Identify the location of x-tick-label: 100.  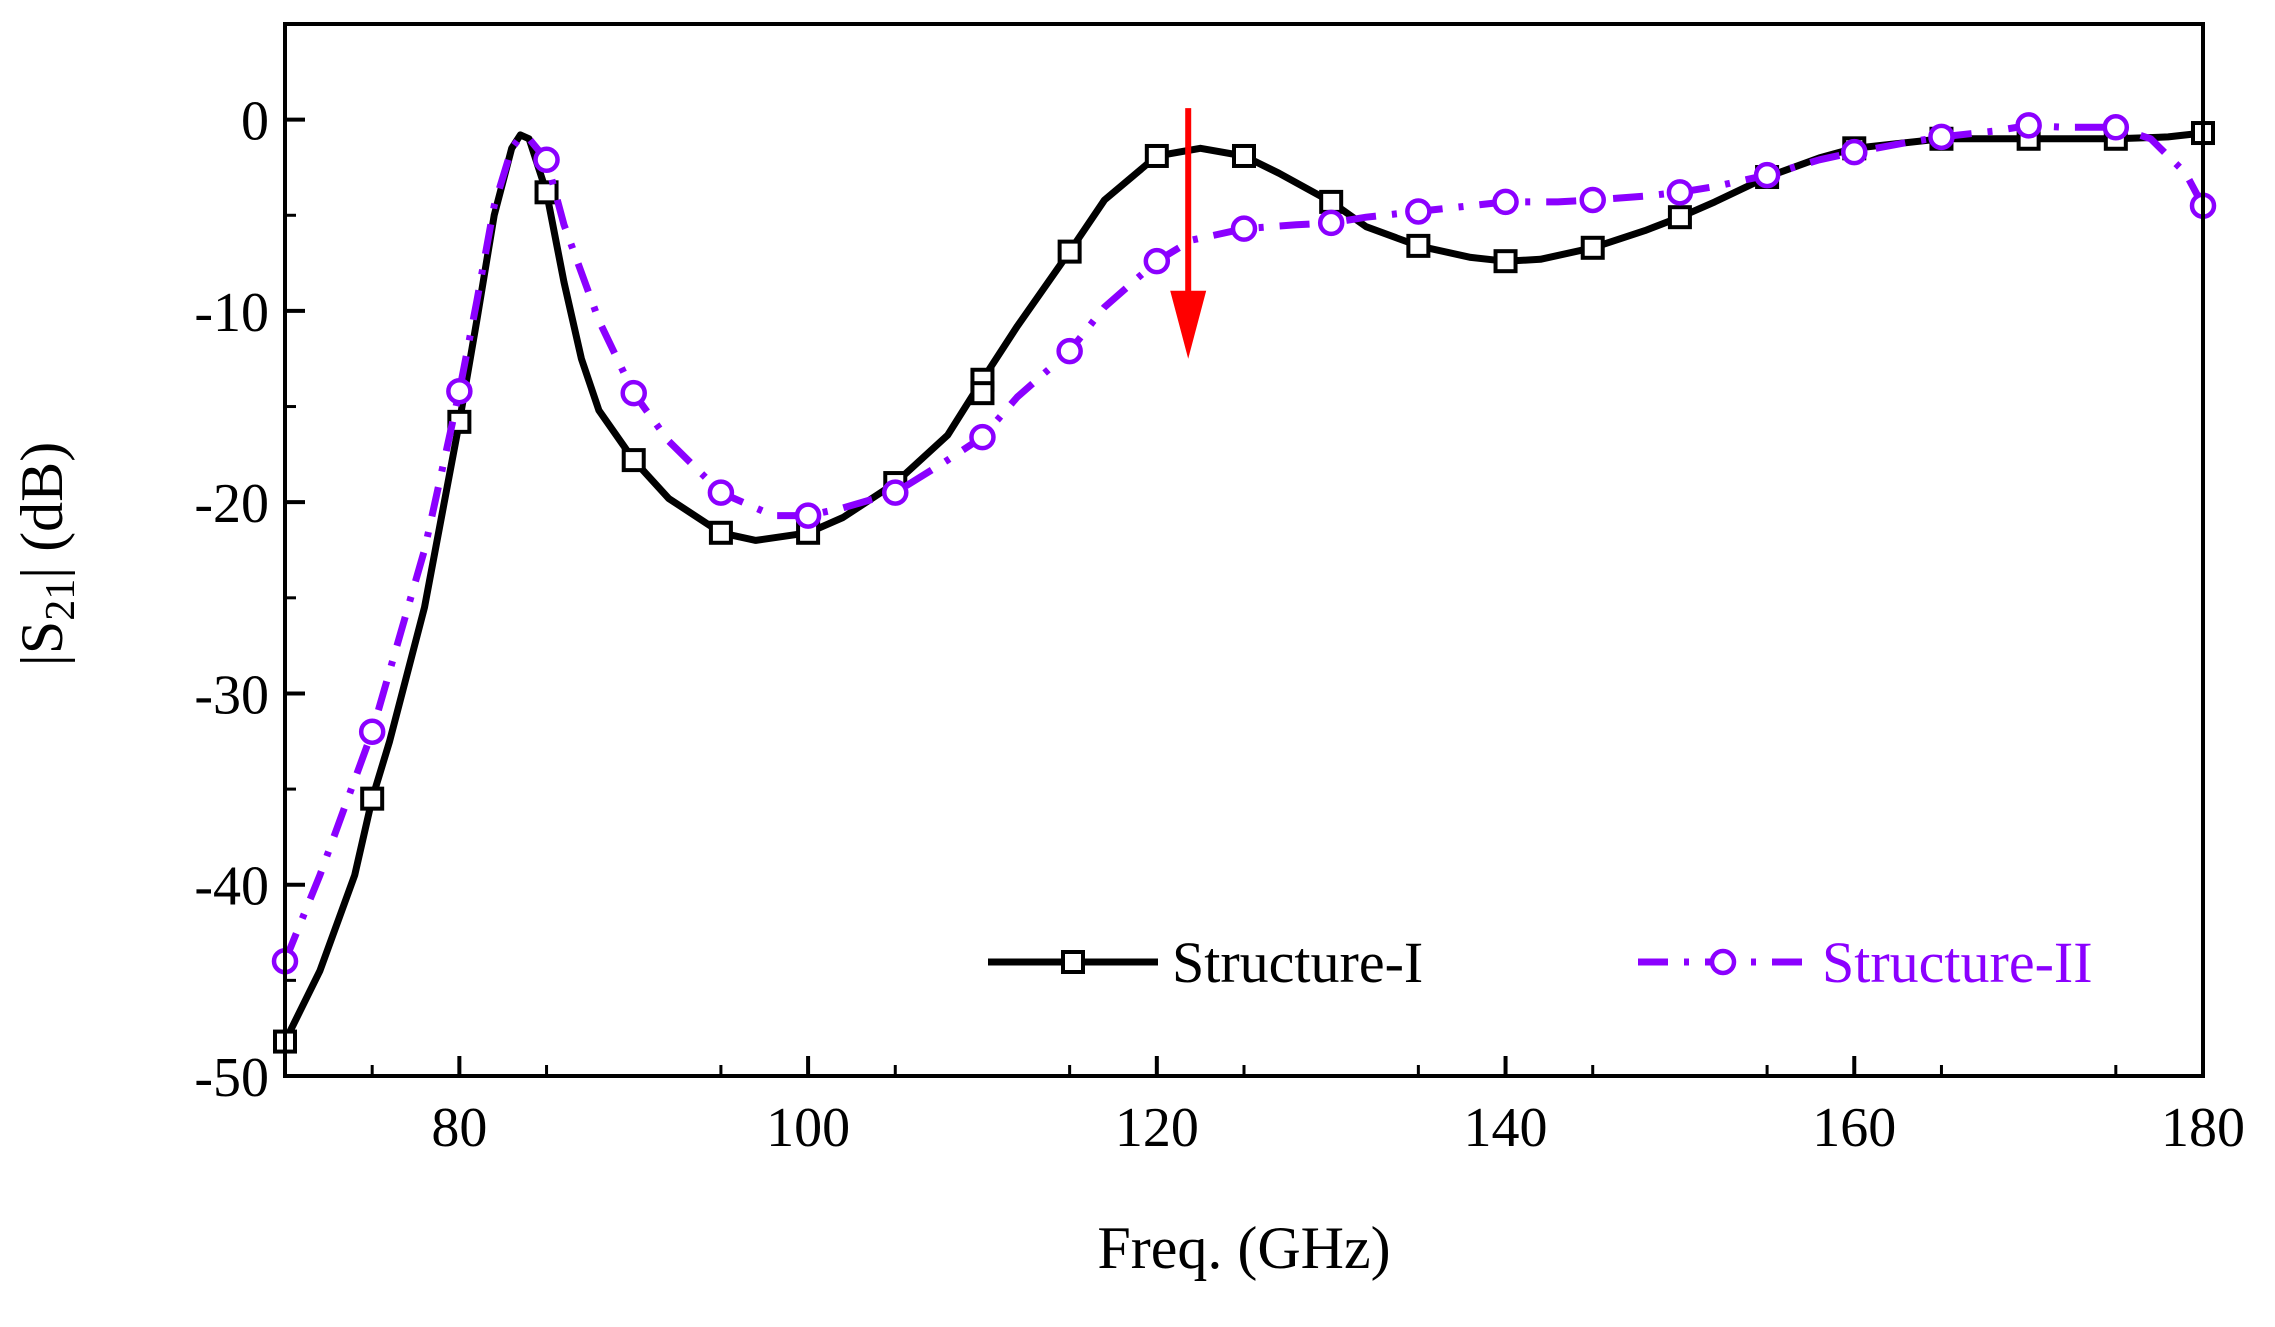
(808, 1128).